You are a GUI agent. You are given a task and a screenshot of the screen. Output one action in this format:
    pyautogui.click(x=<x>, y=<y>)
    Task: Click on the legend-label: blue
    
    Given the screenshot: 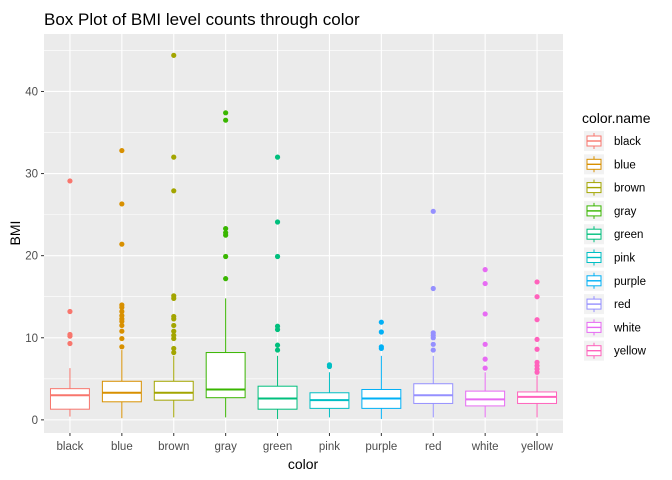 What is the action you would take?
    pyautogui.click(x=625, y=165)
    